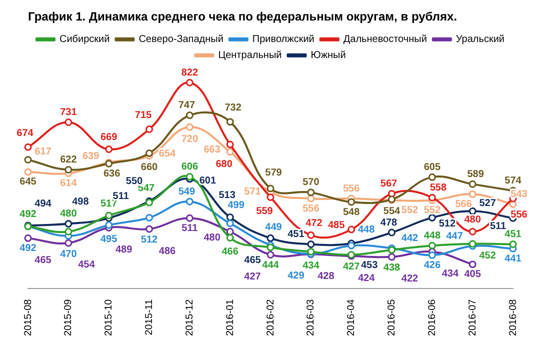  Describe the element at coordinates (207, 181) in the screenshot. I see `data-label: 601` at that location.